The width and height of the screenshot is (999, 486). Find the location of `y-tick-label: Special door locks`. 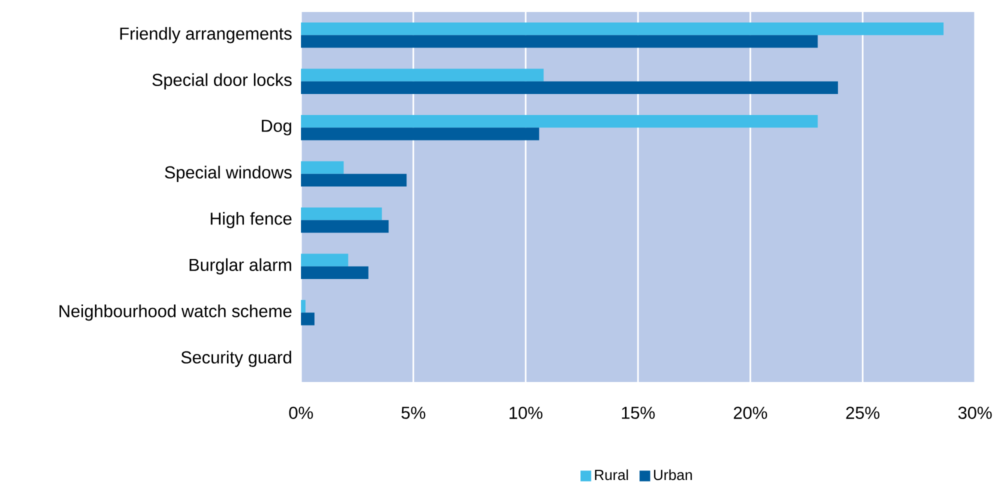

y-tick-label: Special door locks is located at coordinates (222, 81).